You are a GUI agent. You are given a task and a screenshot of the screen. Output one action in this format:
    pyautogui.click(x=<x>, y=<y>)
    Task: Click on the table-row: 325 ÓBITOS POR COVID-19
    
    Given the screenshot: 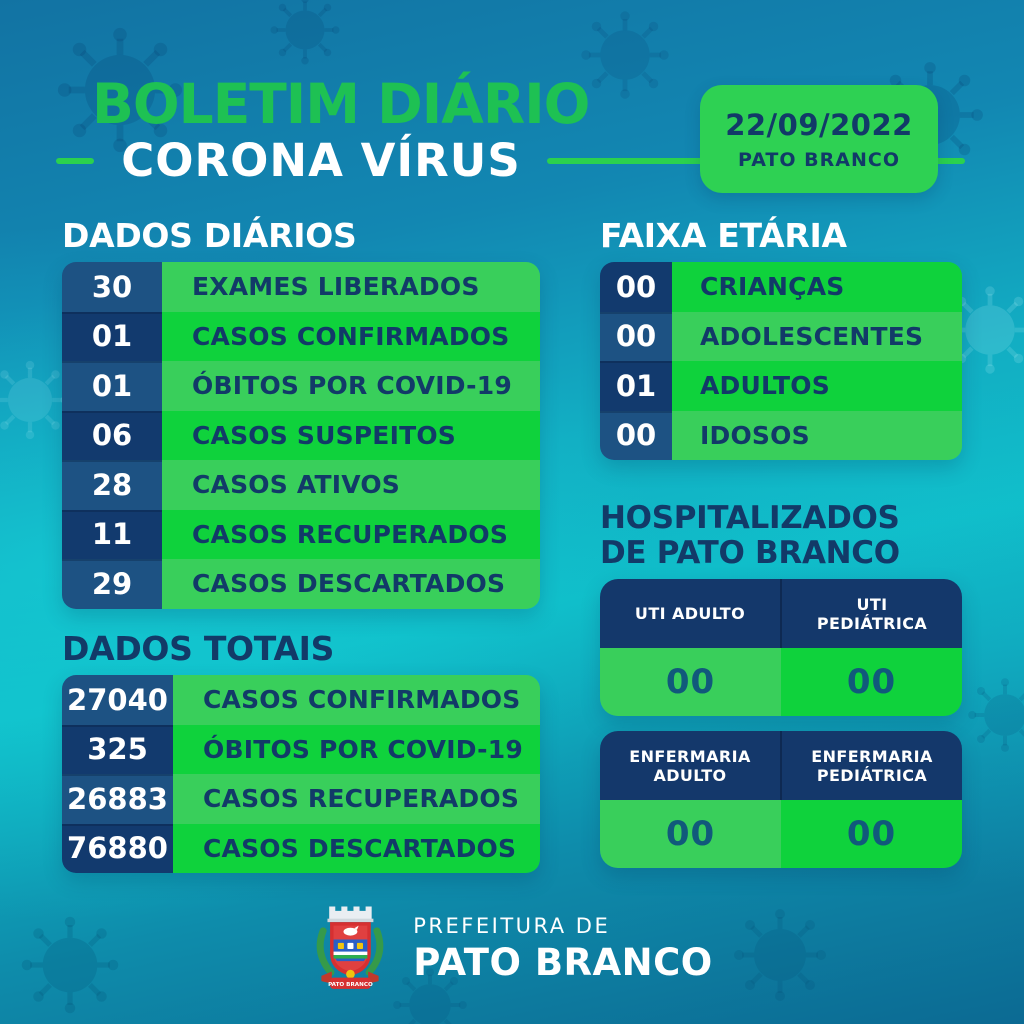 What is the action you would take?
    pyautogui.click(x=301, y=749)
    